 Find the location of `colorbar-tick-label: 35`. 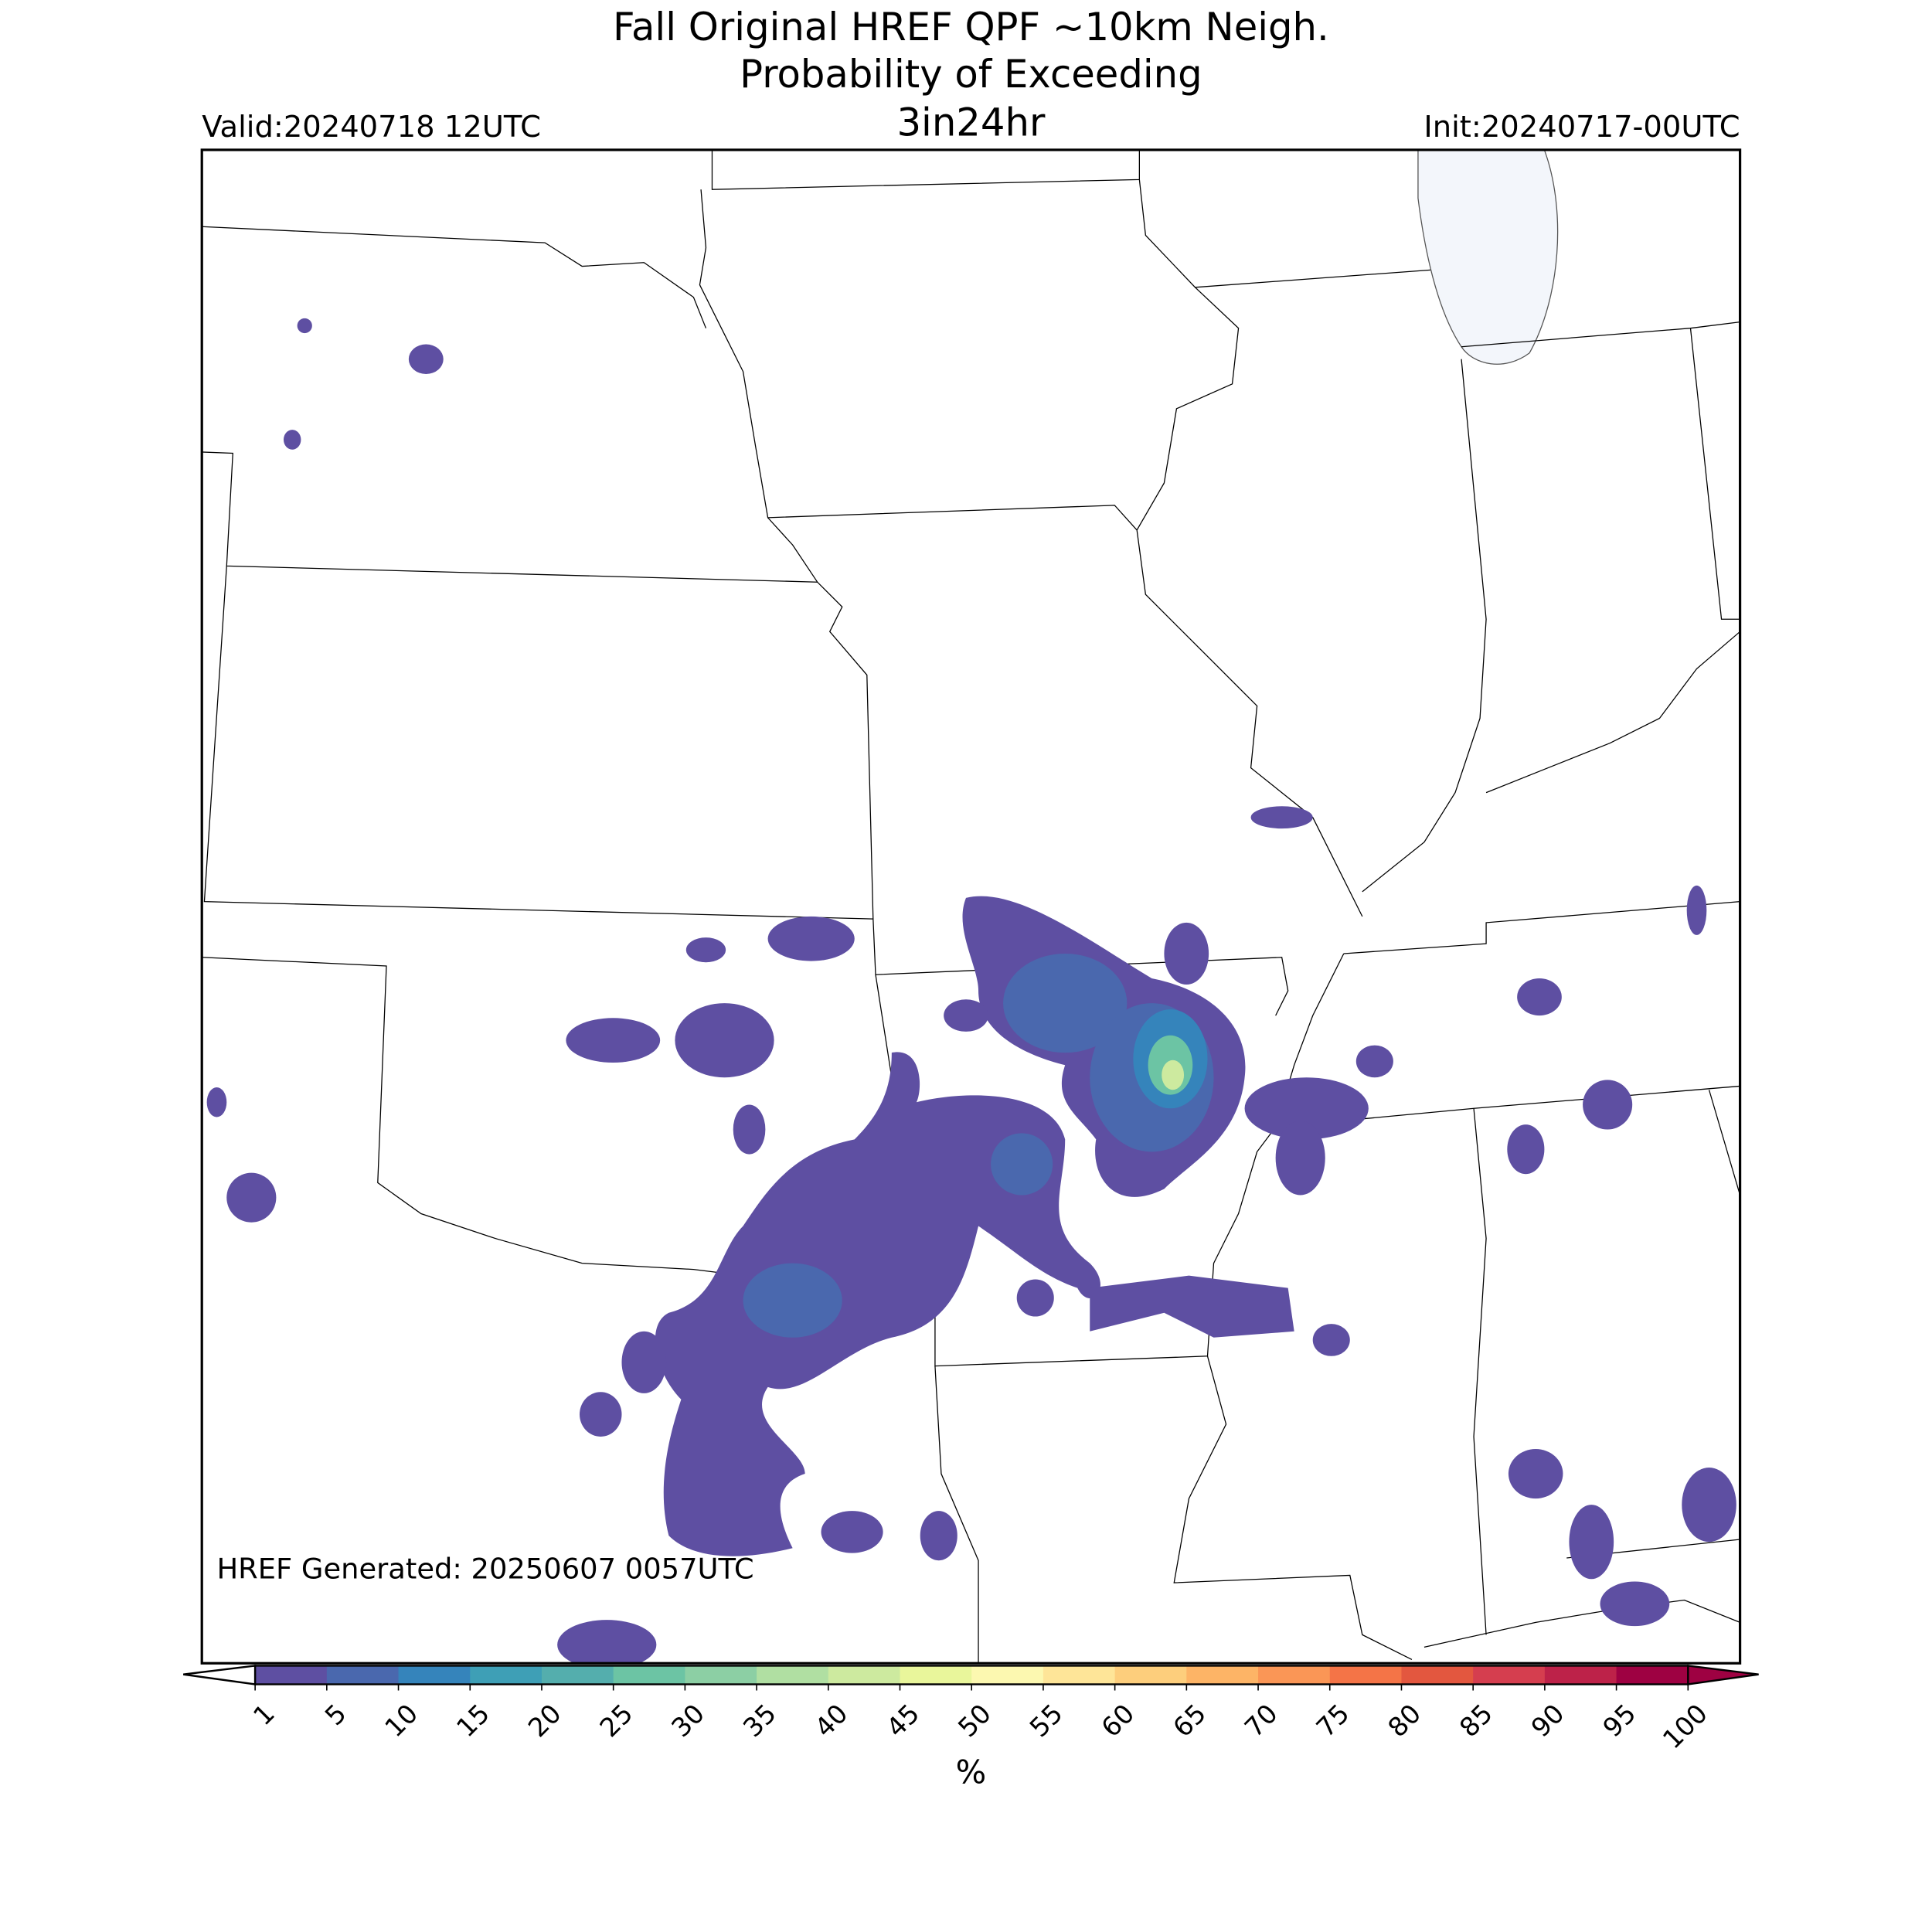

colorbar-tick-label: 35 is located at coordinates (759, 1721).